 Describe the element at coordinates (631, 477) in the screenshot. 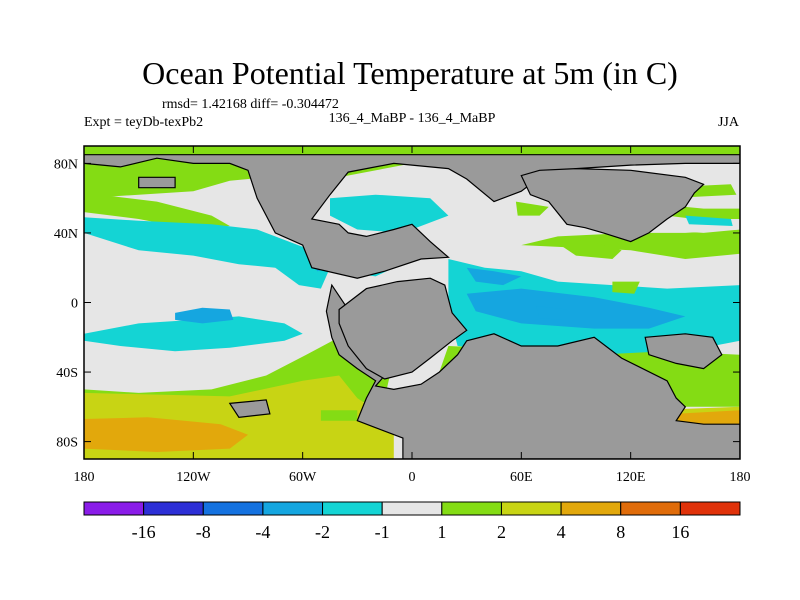

I see `x-tick-label: 120E` at that location.